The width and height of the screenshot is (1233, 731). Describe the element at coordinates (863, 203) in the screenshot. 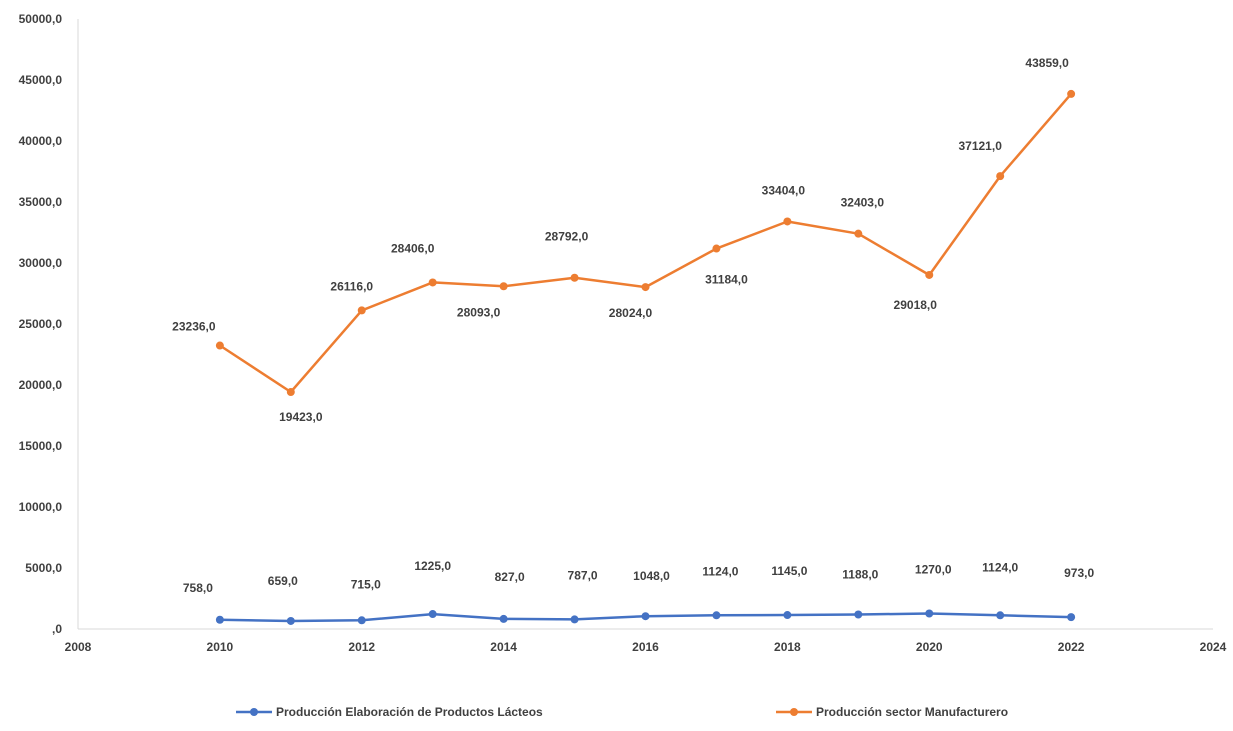

I see `data-label: 32403,0` at that location.